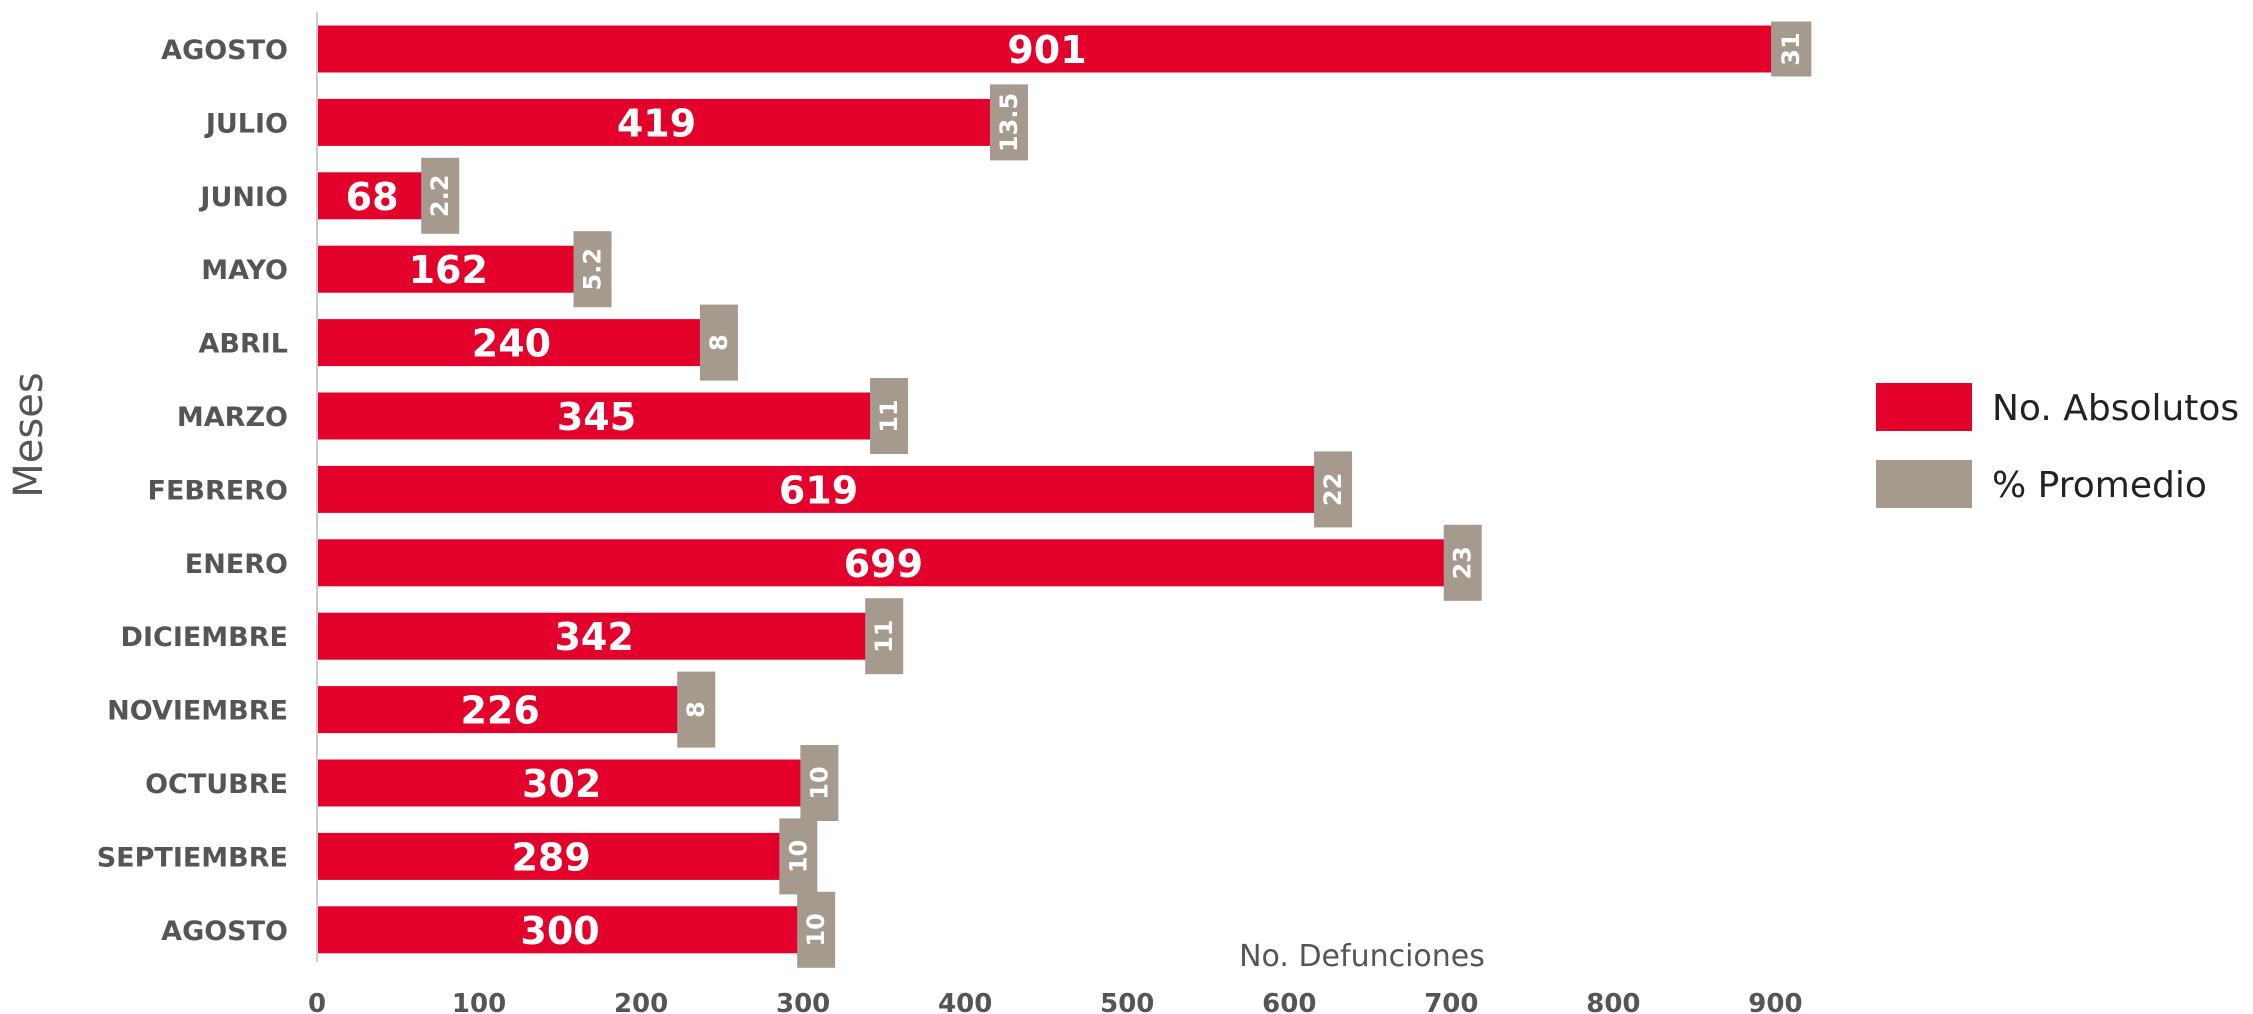 Image resolution: width=2253 pixels, height=1014 pixels. I want to click on data-label-promedio: 5.2, so click(593, 269).